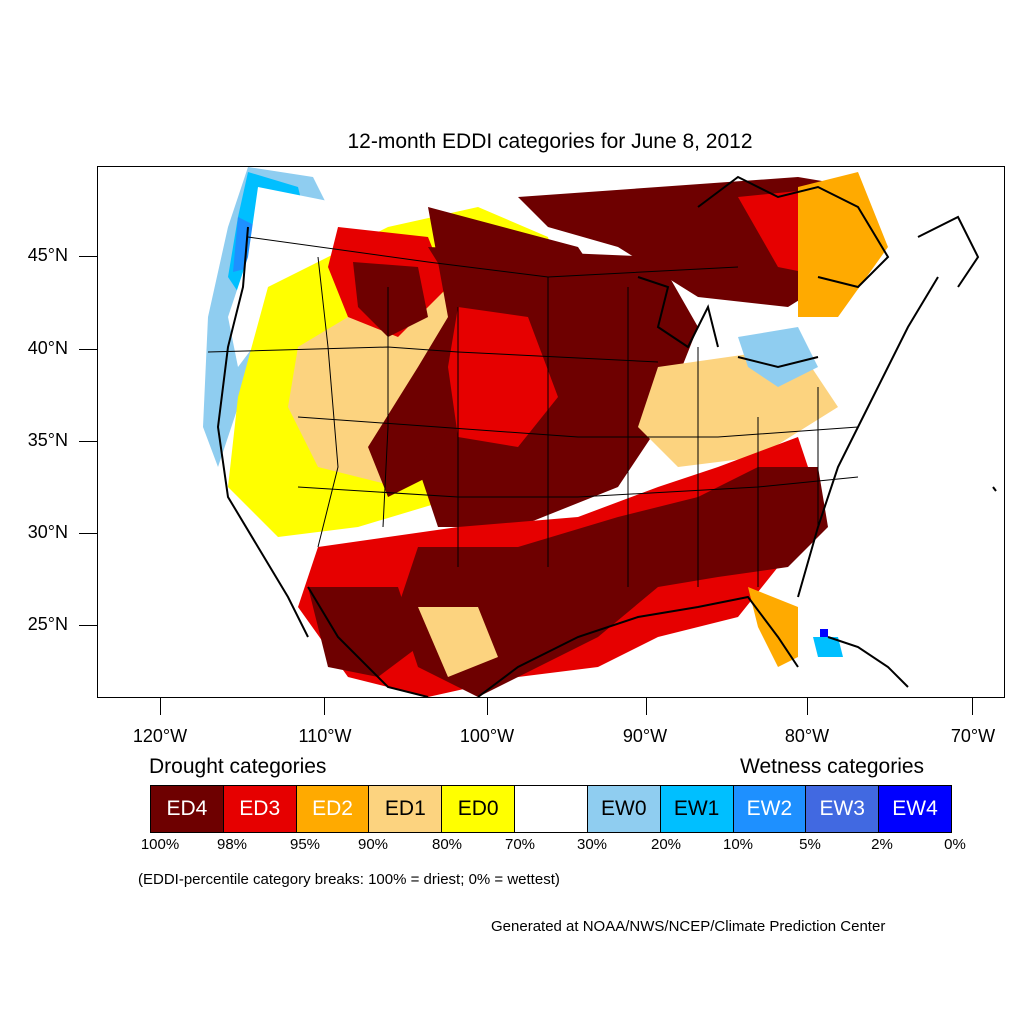  I want to click on lat-label-35n: 35°N, so click(47, 440).